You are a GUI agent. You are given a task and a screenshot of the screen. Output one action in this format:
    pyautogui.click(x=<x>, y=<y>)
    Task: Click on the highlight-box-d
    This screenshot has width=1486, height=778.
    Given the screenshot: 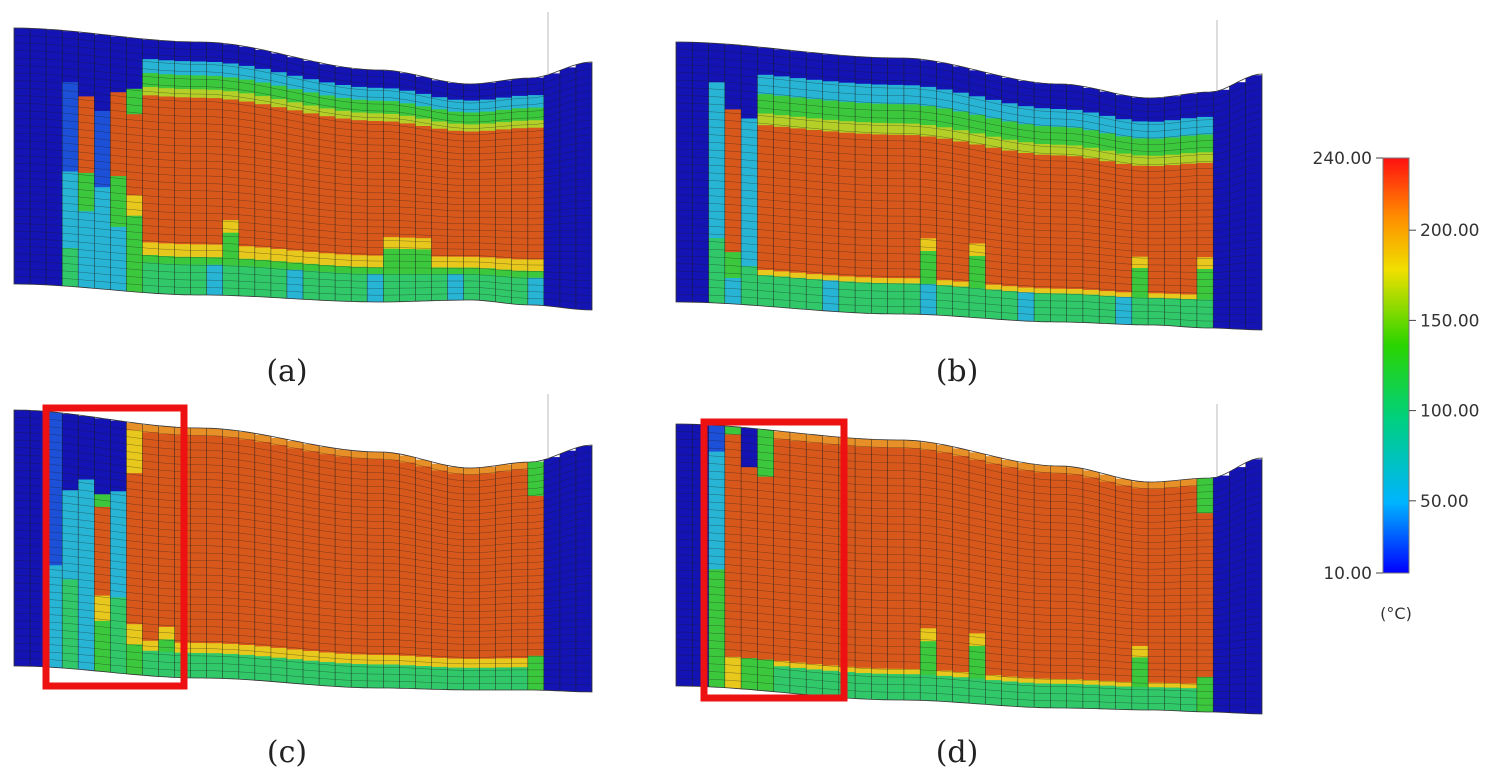 What is the action you would take?
    pyautogui.click(x=774, y=560)
    